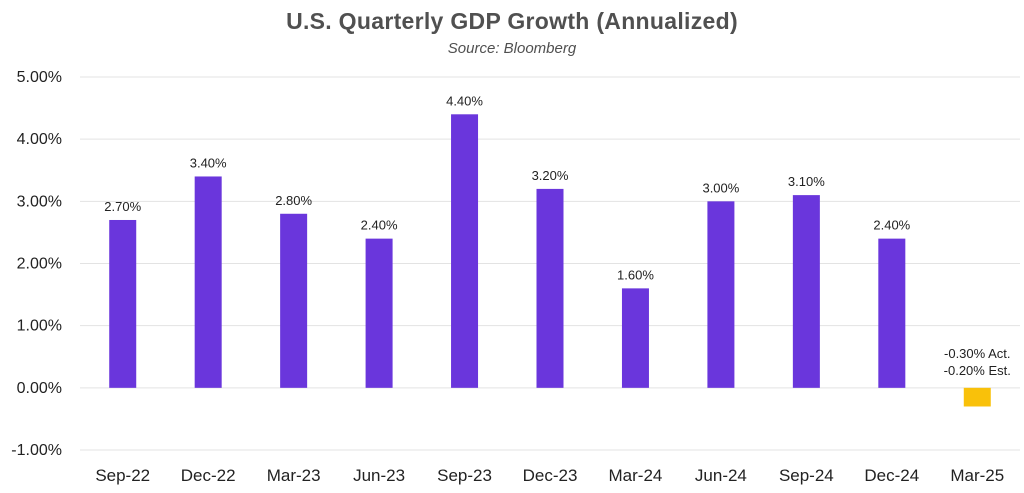 The image size is (1024, 493). Describe the element at coordinates (806, 181) in the screenshot. I see `data-label: 3.10%` at that location.